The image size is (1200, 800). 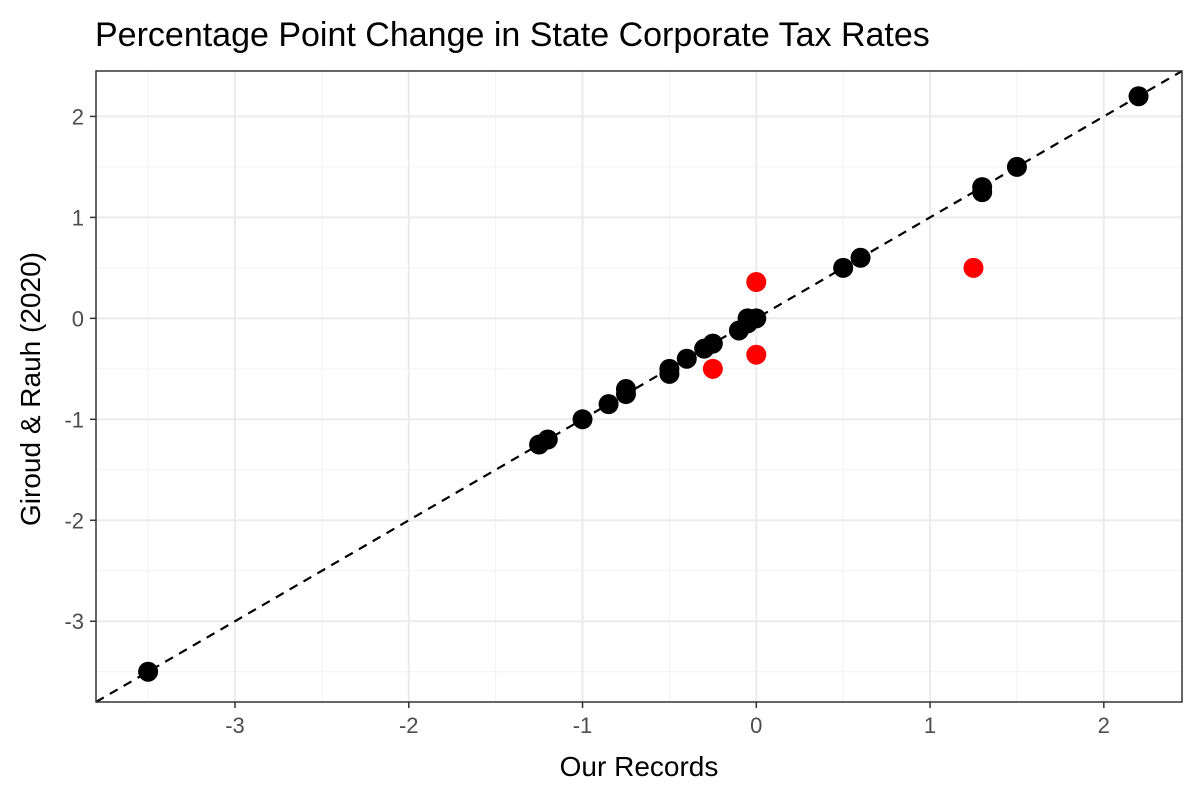 What do you see at coordinates (30, 389) in the screenshot?
I see `y-axis-title: Giroud & Rauh (2020)` at bounding box center [30, 389].